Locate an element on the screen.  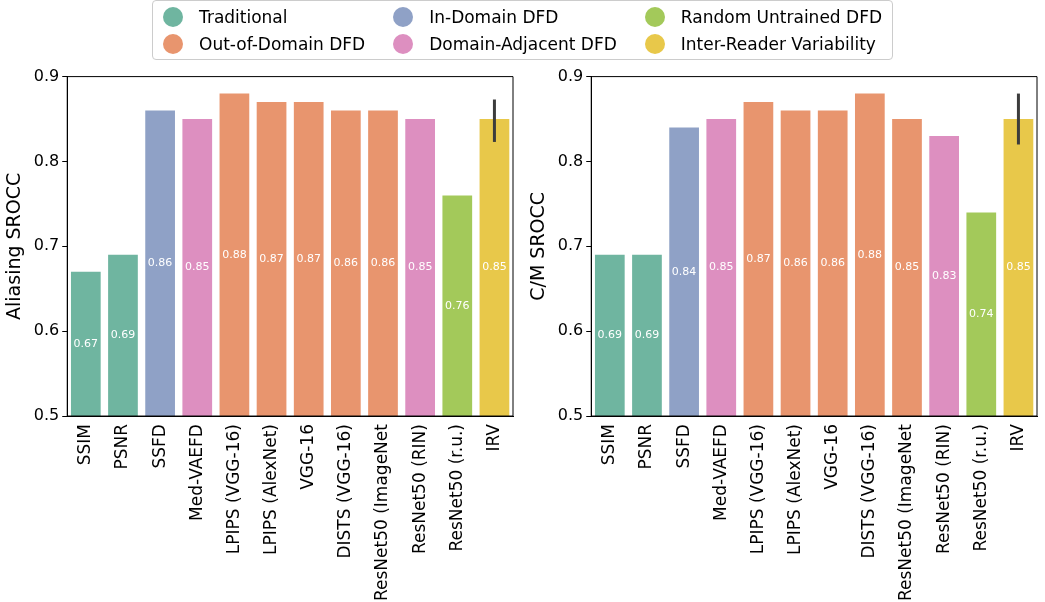
data-label: 0.76 is located at coordinates (457, 305).